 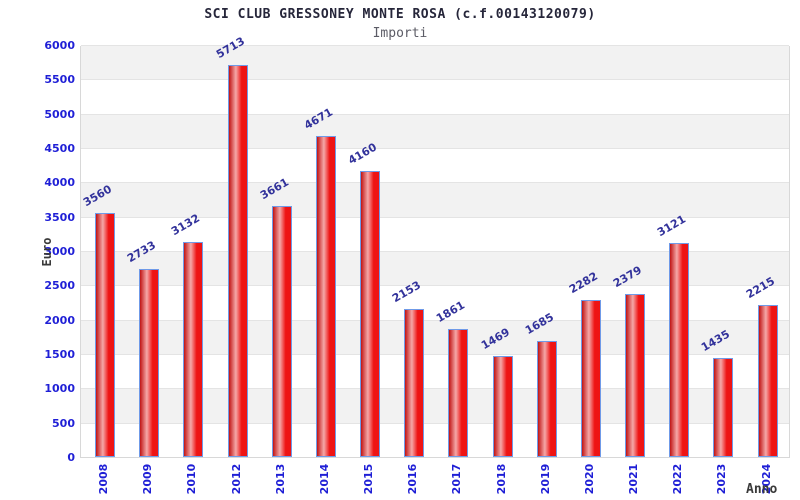 What do you see at coordinates (369, 479) in the screenshot?
I see `x-tick-label: 2015` at bounding box center [369, 479].